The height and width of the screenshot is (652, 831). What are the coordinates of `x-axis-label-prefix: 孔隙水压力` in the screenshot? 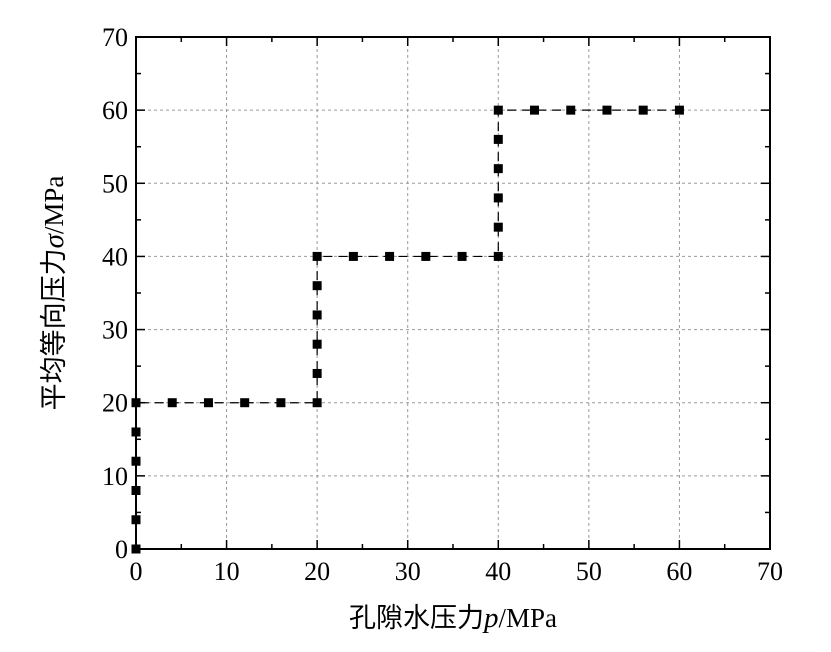 It's located at (416, 618).